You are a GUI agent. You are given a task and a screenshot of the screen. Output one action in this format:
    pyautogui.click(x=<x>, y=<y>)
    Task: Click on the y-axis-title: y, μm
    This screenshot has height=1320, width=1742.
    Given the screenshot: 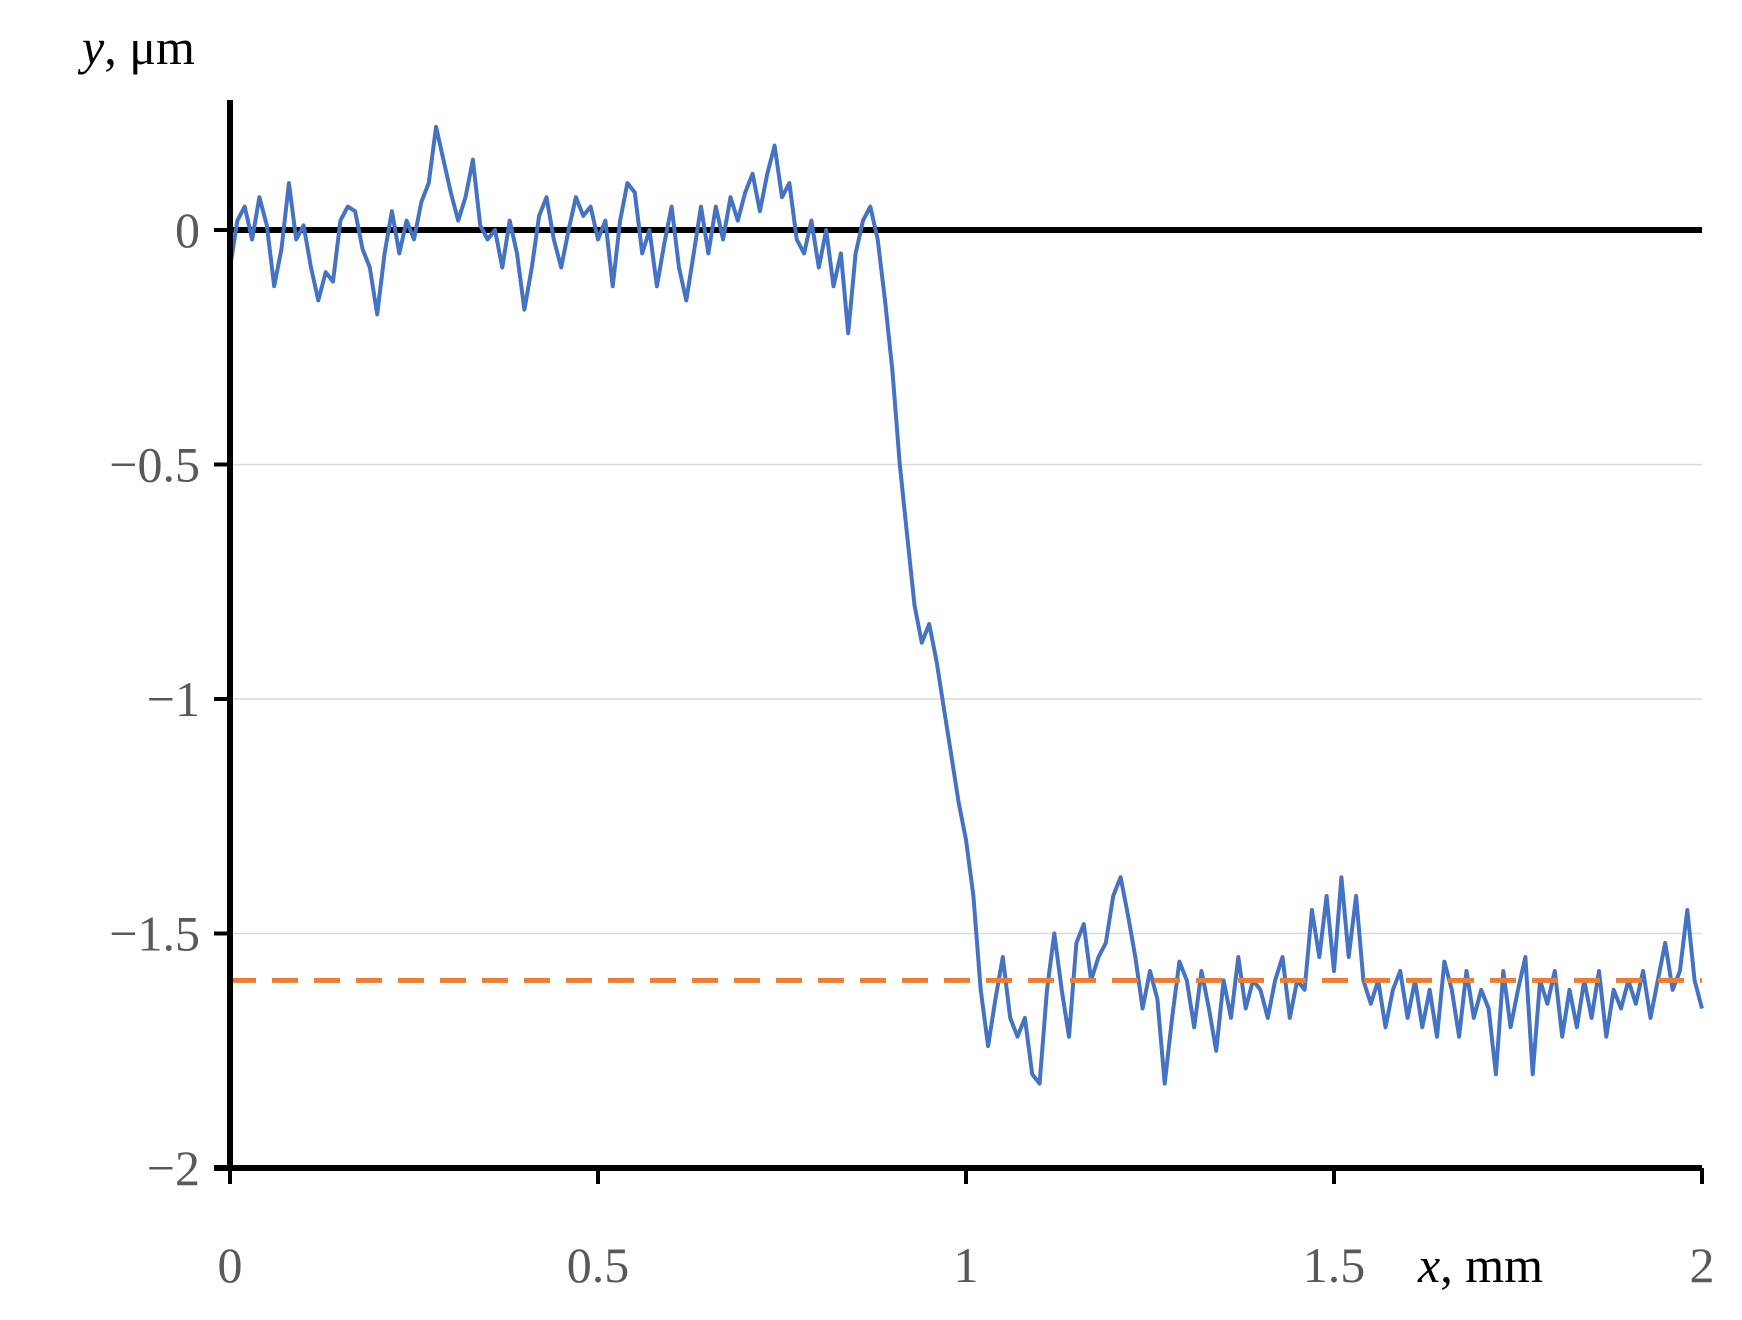 What is the action you would take?
    pyautogui.click(x=136, y=47)
    